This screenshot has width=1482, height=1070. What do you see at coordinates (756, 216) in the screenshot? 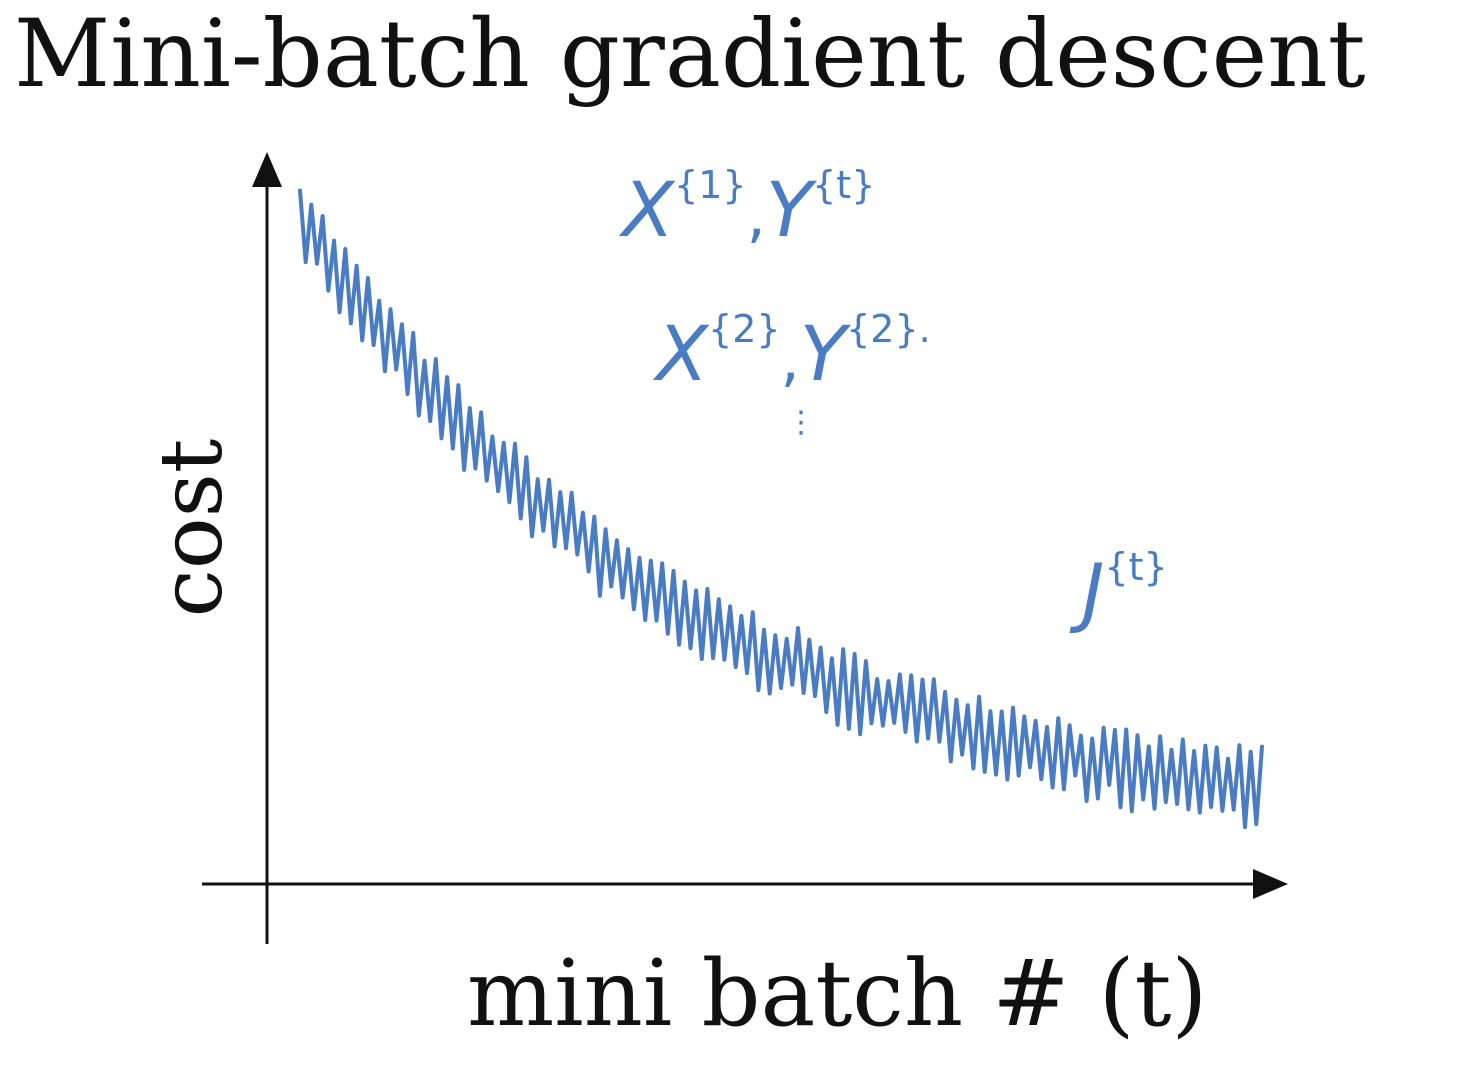
I see `annotation-sep-1: ,` at bounding box center [756, 216].